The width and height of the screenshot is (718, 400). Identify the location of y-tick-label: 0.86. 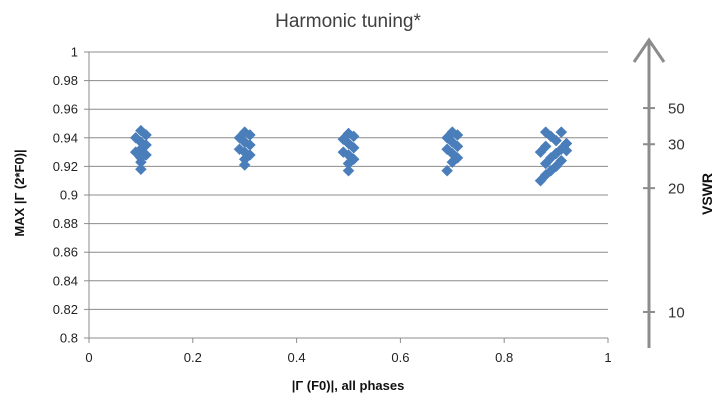
(65, 252).